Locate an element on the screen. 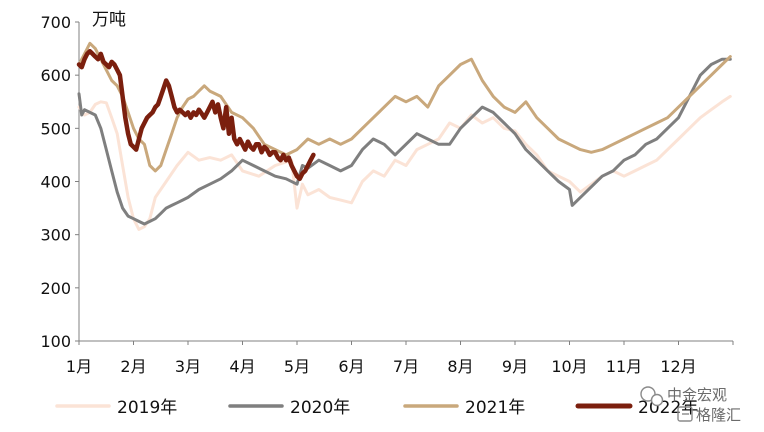 Image resolution: width=764 pixels, height=432 pixels. legend-label: 2021年 is located at coordinates (495, 408).